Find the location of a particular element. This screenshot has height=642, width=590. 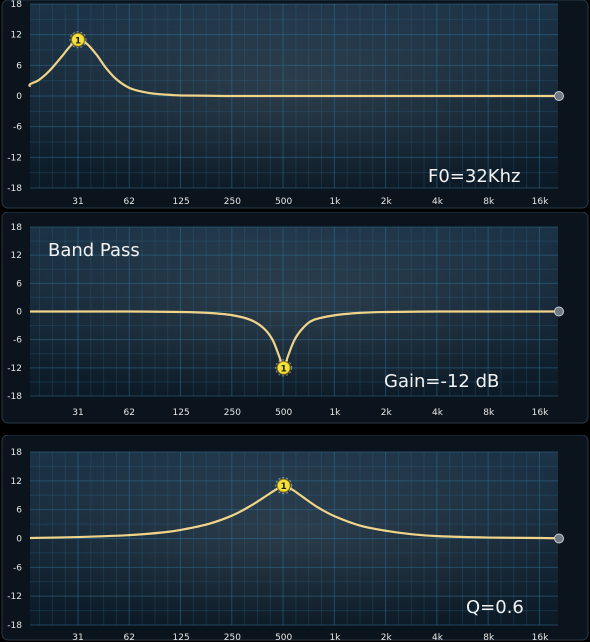

chart-annotation: Q=0.6 is located at coordinates (495, 607).